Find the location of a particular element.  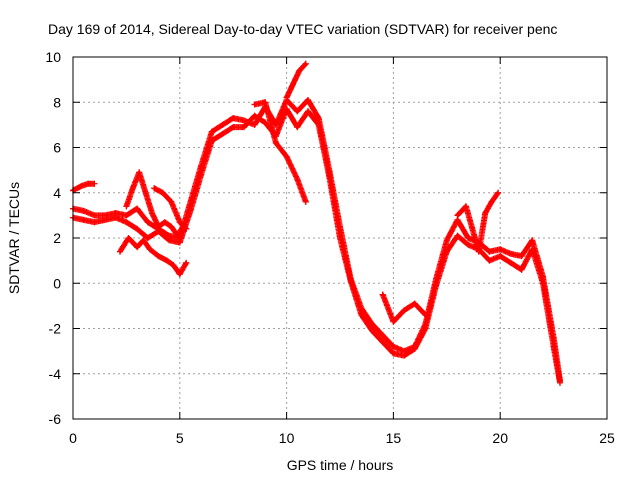

x-tick-label: 5 is located at coordinates (180, 438).